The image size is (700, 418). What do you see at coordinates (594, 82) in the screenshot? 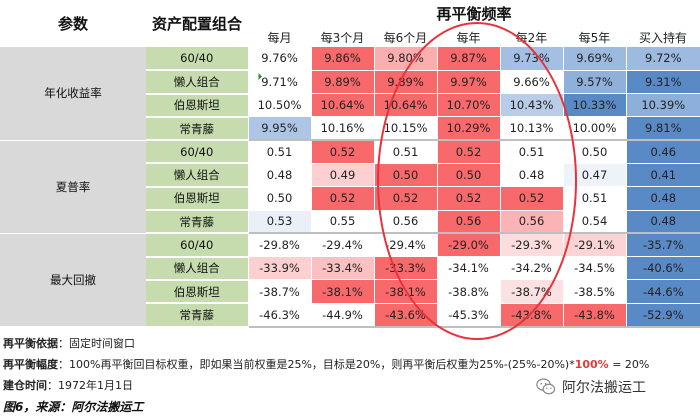
I see `value-cell: 9.57%` at bounding box center [594, 82].